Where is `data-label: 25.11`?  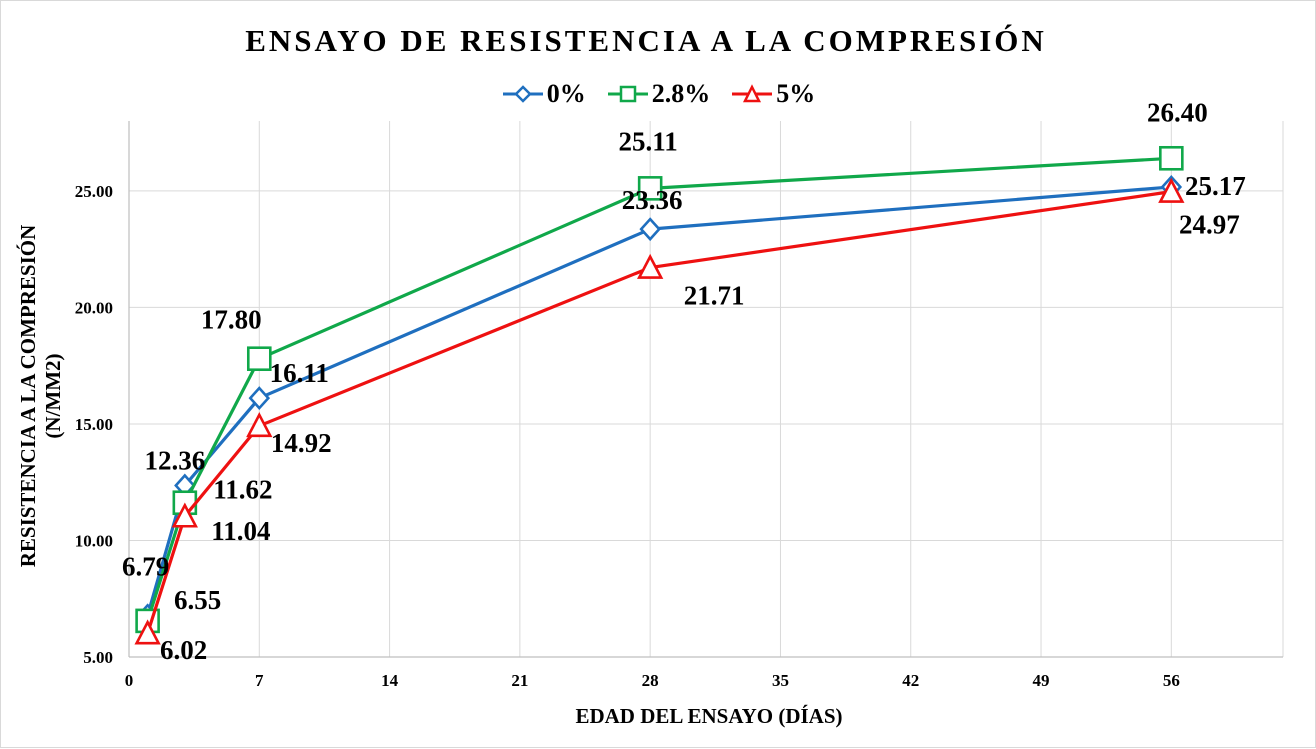
data-label: 25.11 is located at coordinates (648, 141).